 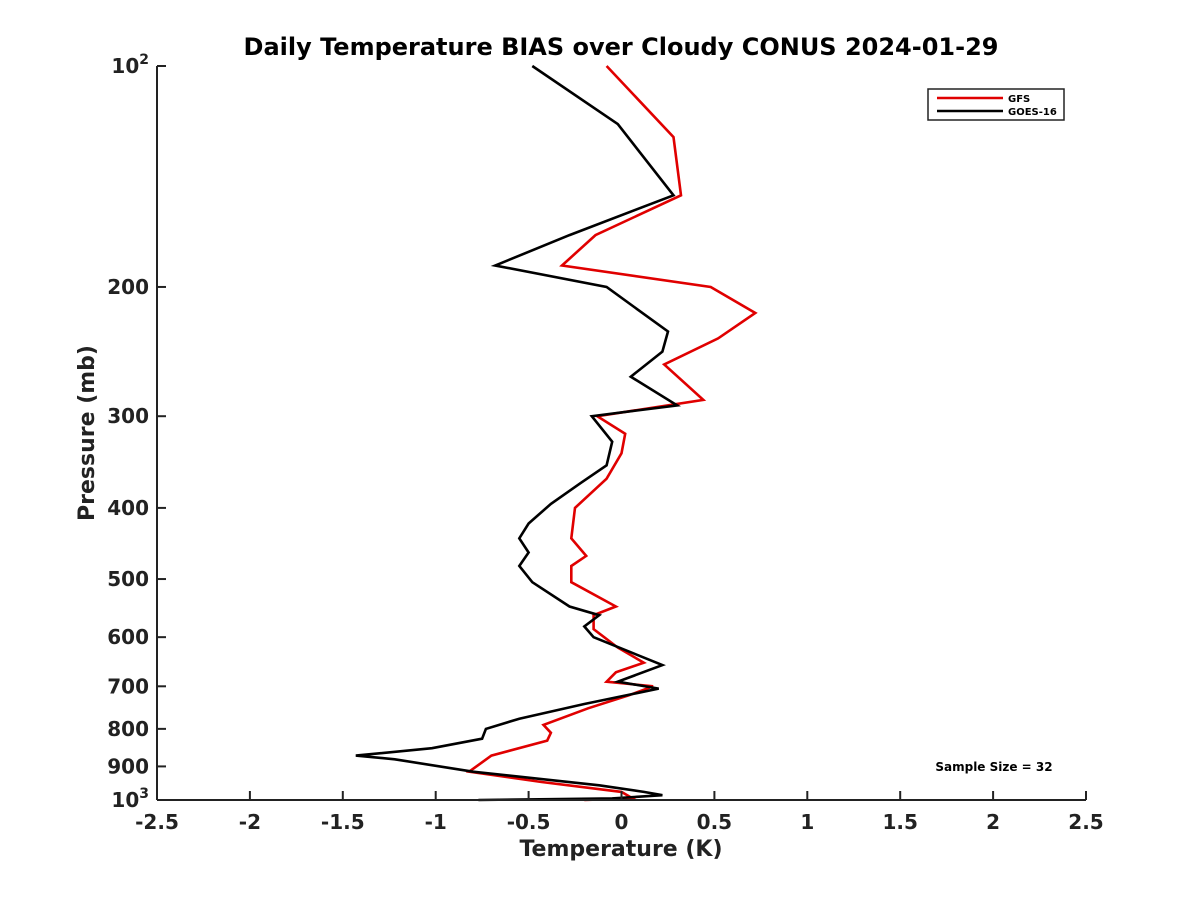 What do you see at coordinates (343, 822) in the screenshot?
I see `x-tick-label: -1.5` at bounding box center [343, 822].